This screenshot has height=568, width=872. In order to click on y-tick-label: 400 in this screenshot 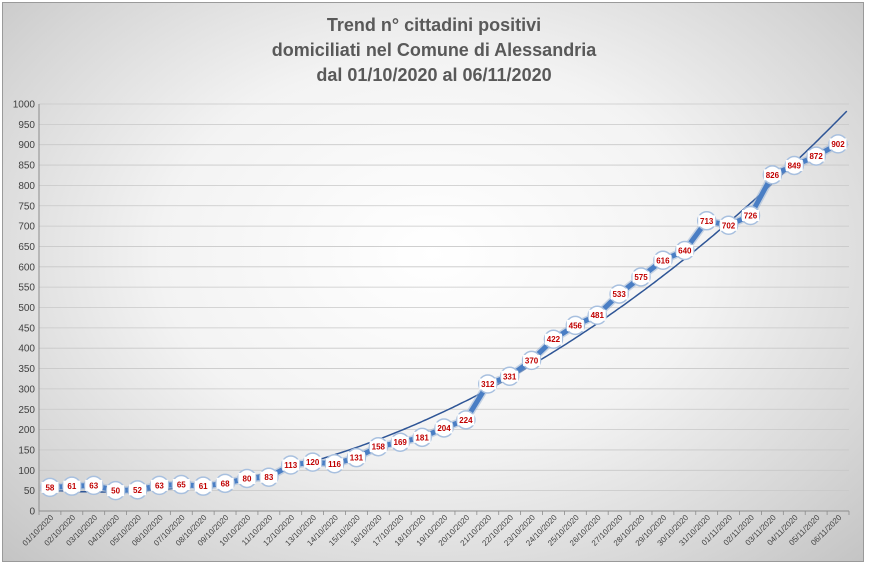, I will do `click(26, 349)`.